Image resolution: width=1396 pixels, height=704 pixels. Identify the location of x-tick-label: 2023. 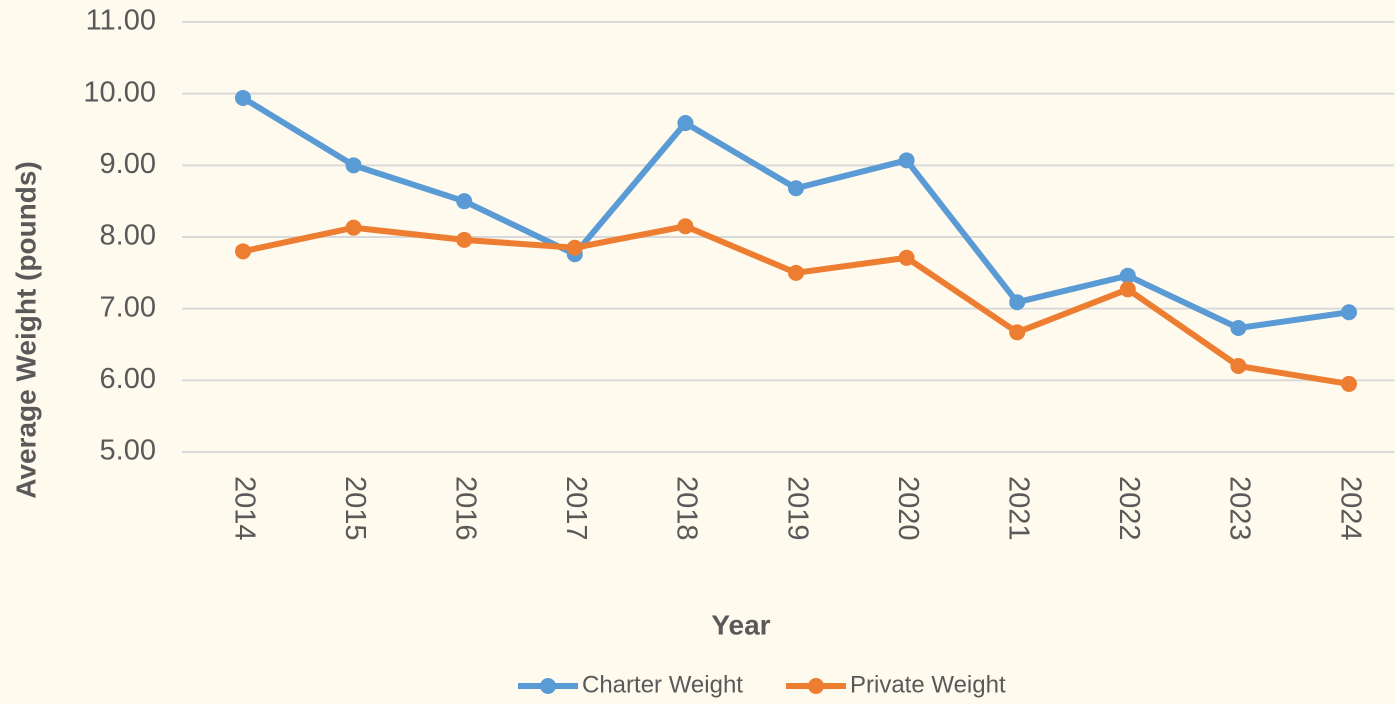
(1240, 508).